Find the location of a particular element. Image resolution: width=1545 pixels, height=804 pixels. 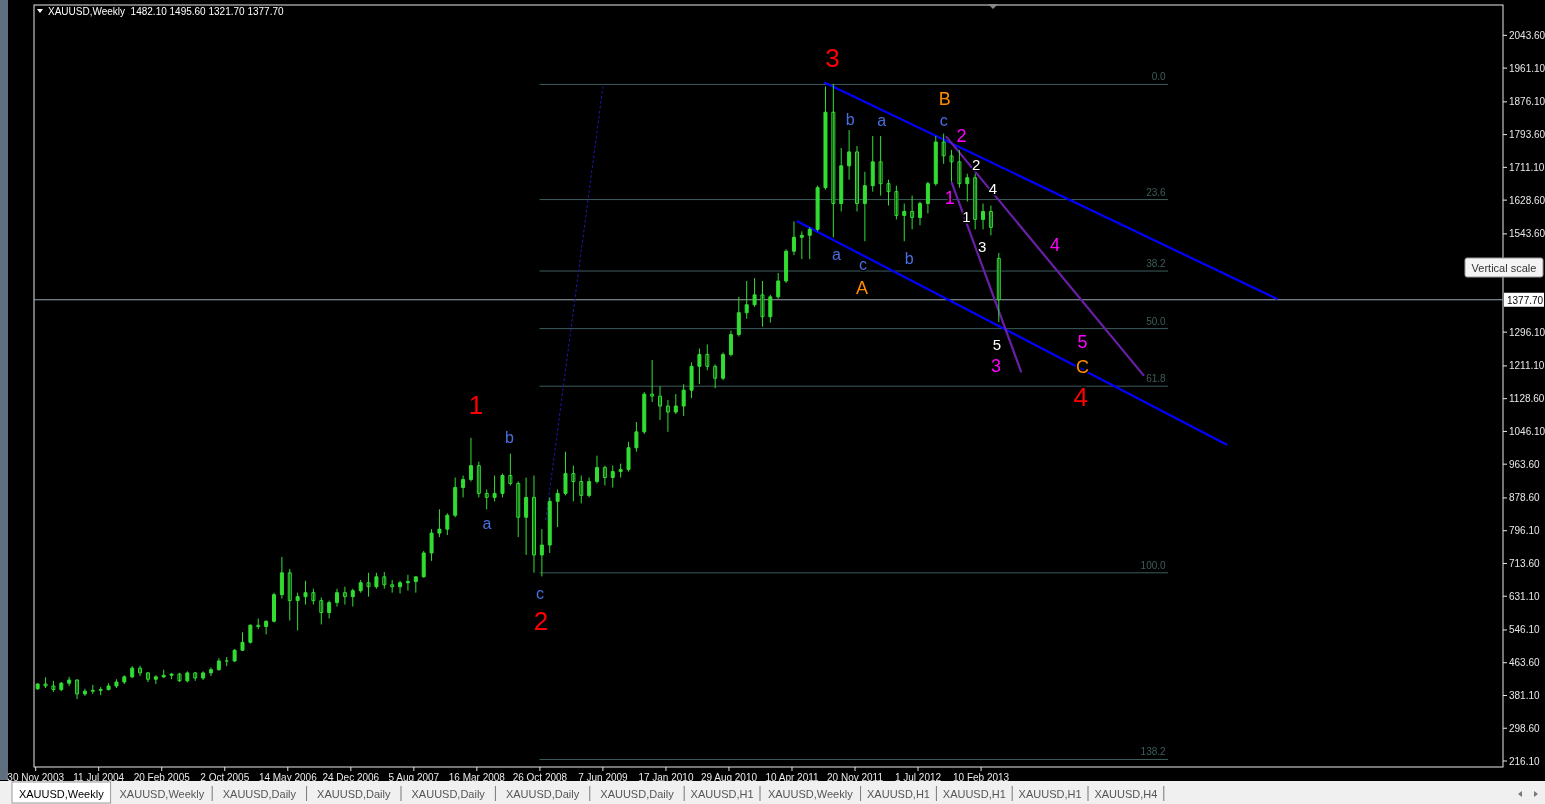

x-tick-label: 10 Apr 2011 is located at coordinates (792, 777).